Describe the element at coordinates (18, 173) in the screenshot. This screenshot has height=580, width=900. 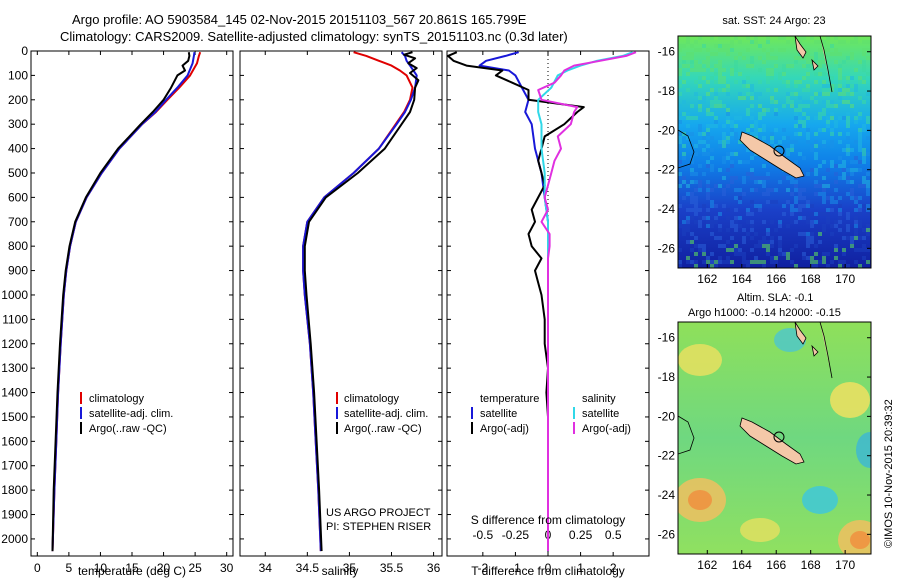
I see `depth-tick-label: 500` at that location.